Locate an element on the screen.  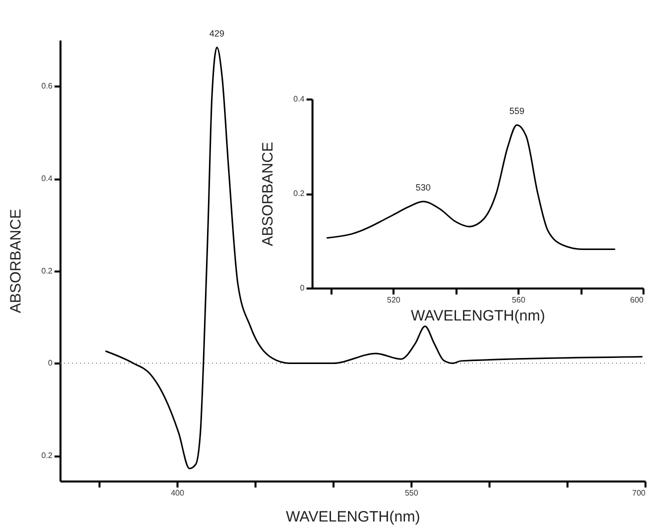
x-tick-label: 700 is located at coordinates (639, 493).